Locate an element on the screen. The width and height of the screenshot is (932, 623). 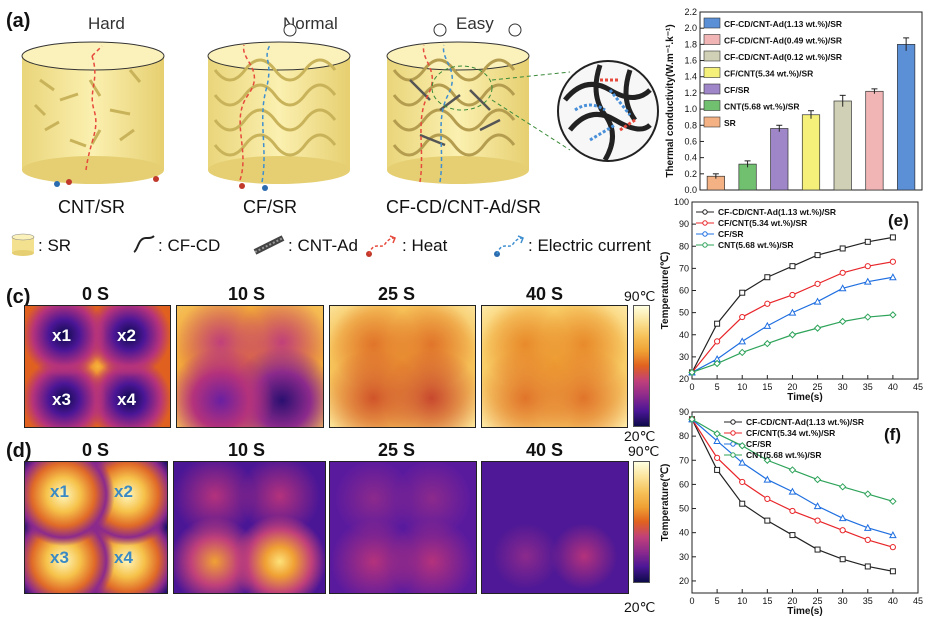
bar-legend-label: SR is located at coordinates (730, 123).